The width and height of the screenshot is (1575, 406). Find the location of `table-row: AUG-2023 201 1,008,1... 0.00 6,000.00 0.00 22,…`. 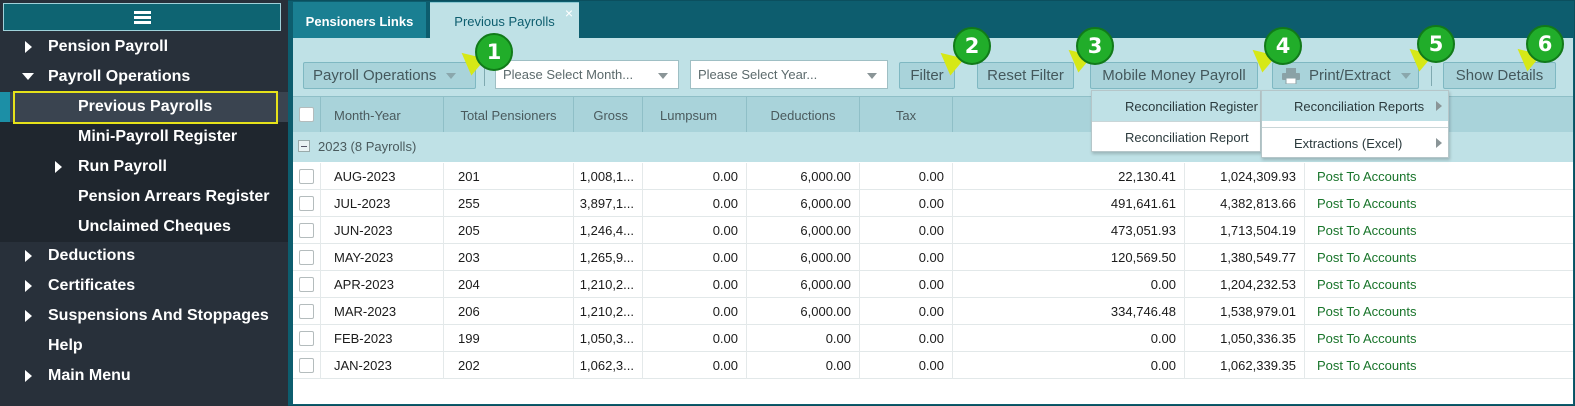

table-row: AUG-2023 201 1,008,1... 0.00 6,000.00 0.00 22,… is located at coordinates (933, 176).